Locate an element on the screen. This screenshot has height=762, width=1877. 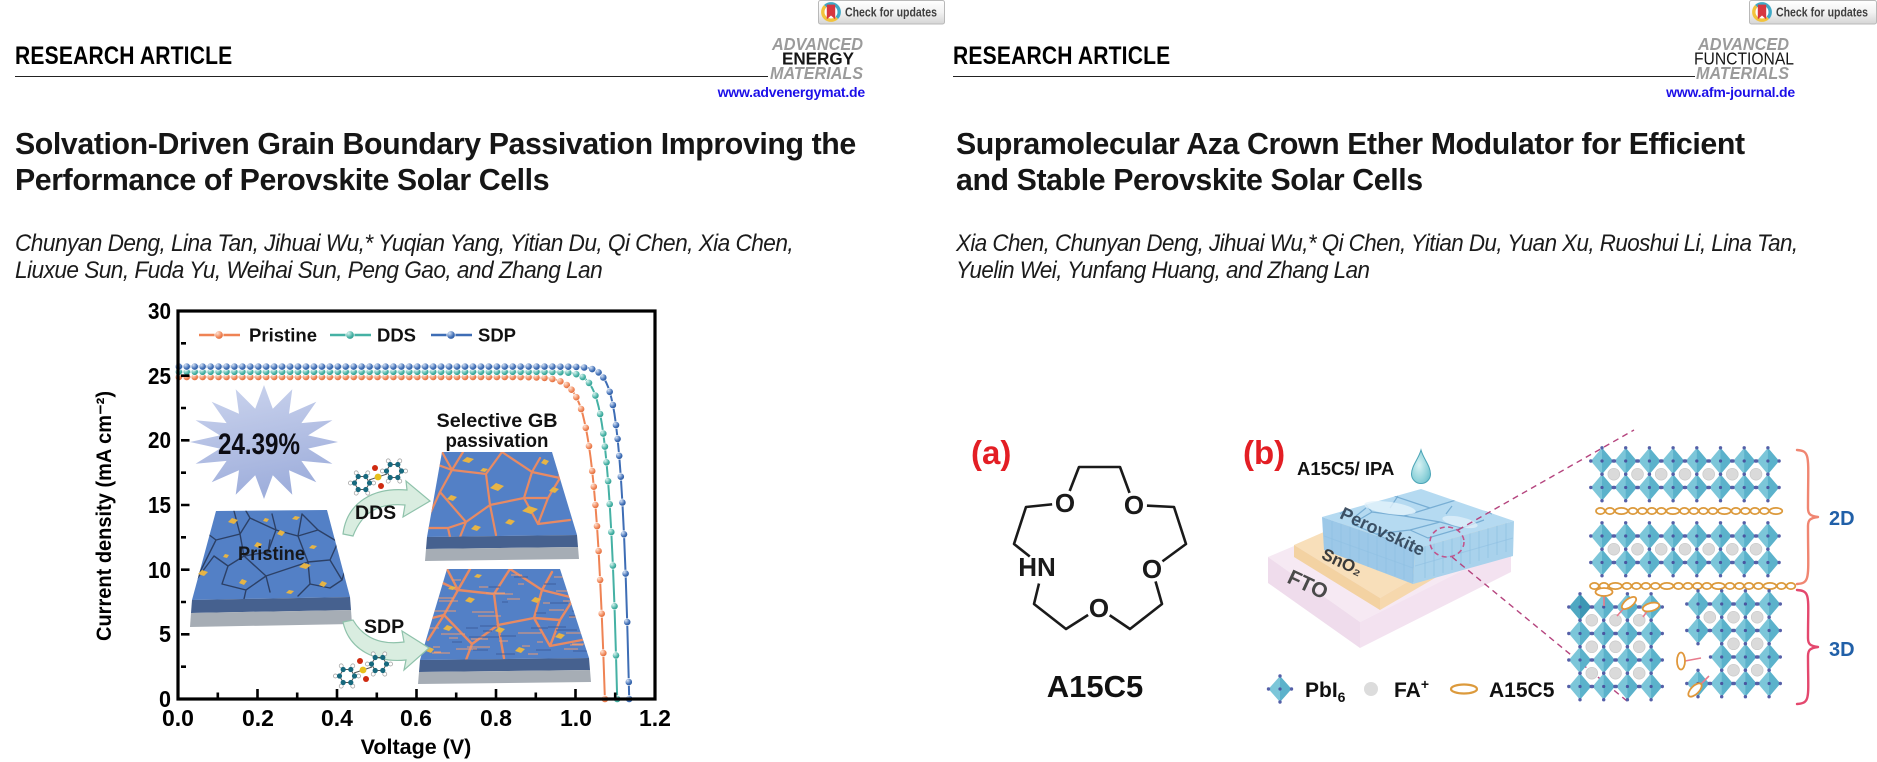
svg-text: passivation is located at coordinates (497, 441).